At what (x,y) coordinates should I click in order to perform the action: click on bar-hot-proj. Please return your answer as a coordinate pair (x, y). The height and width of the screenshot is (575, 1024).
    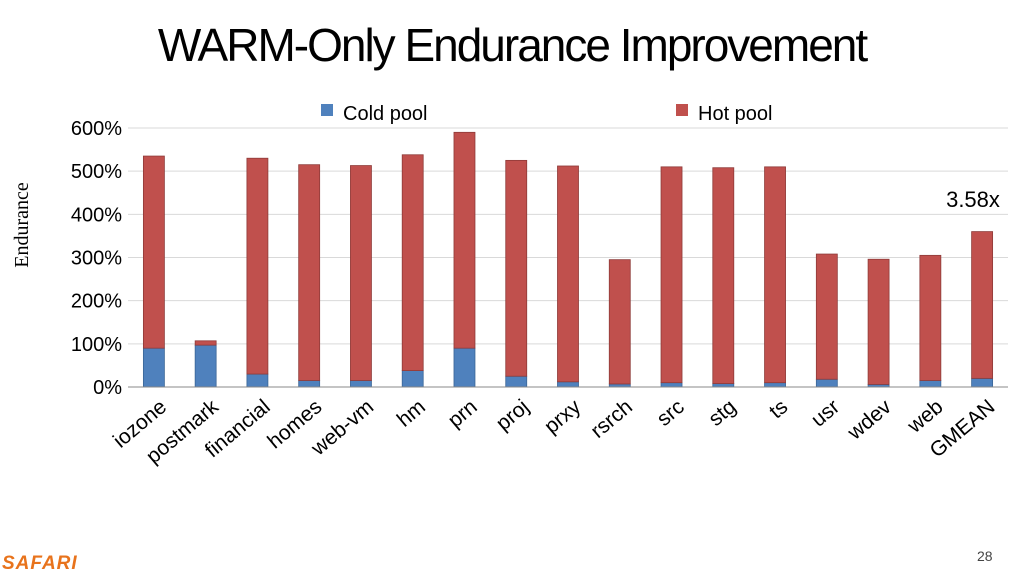
    Looking at the image, I should click on (516, 268).